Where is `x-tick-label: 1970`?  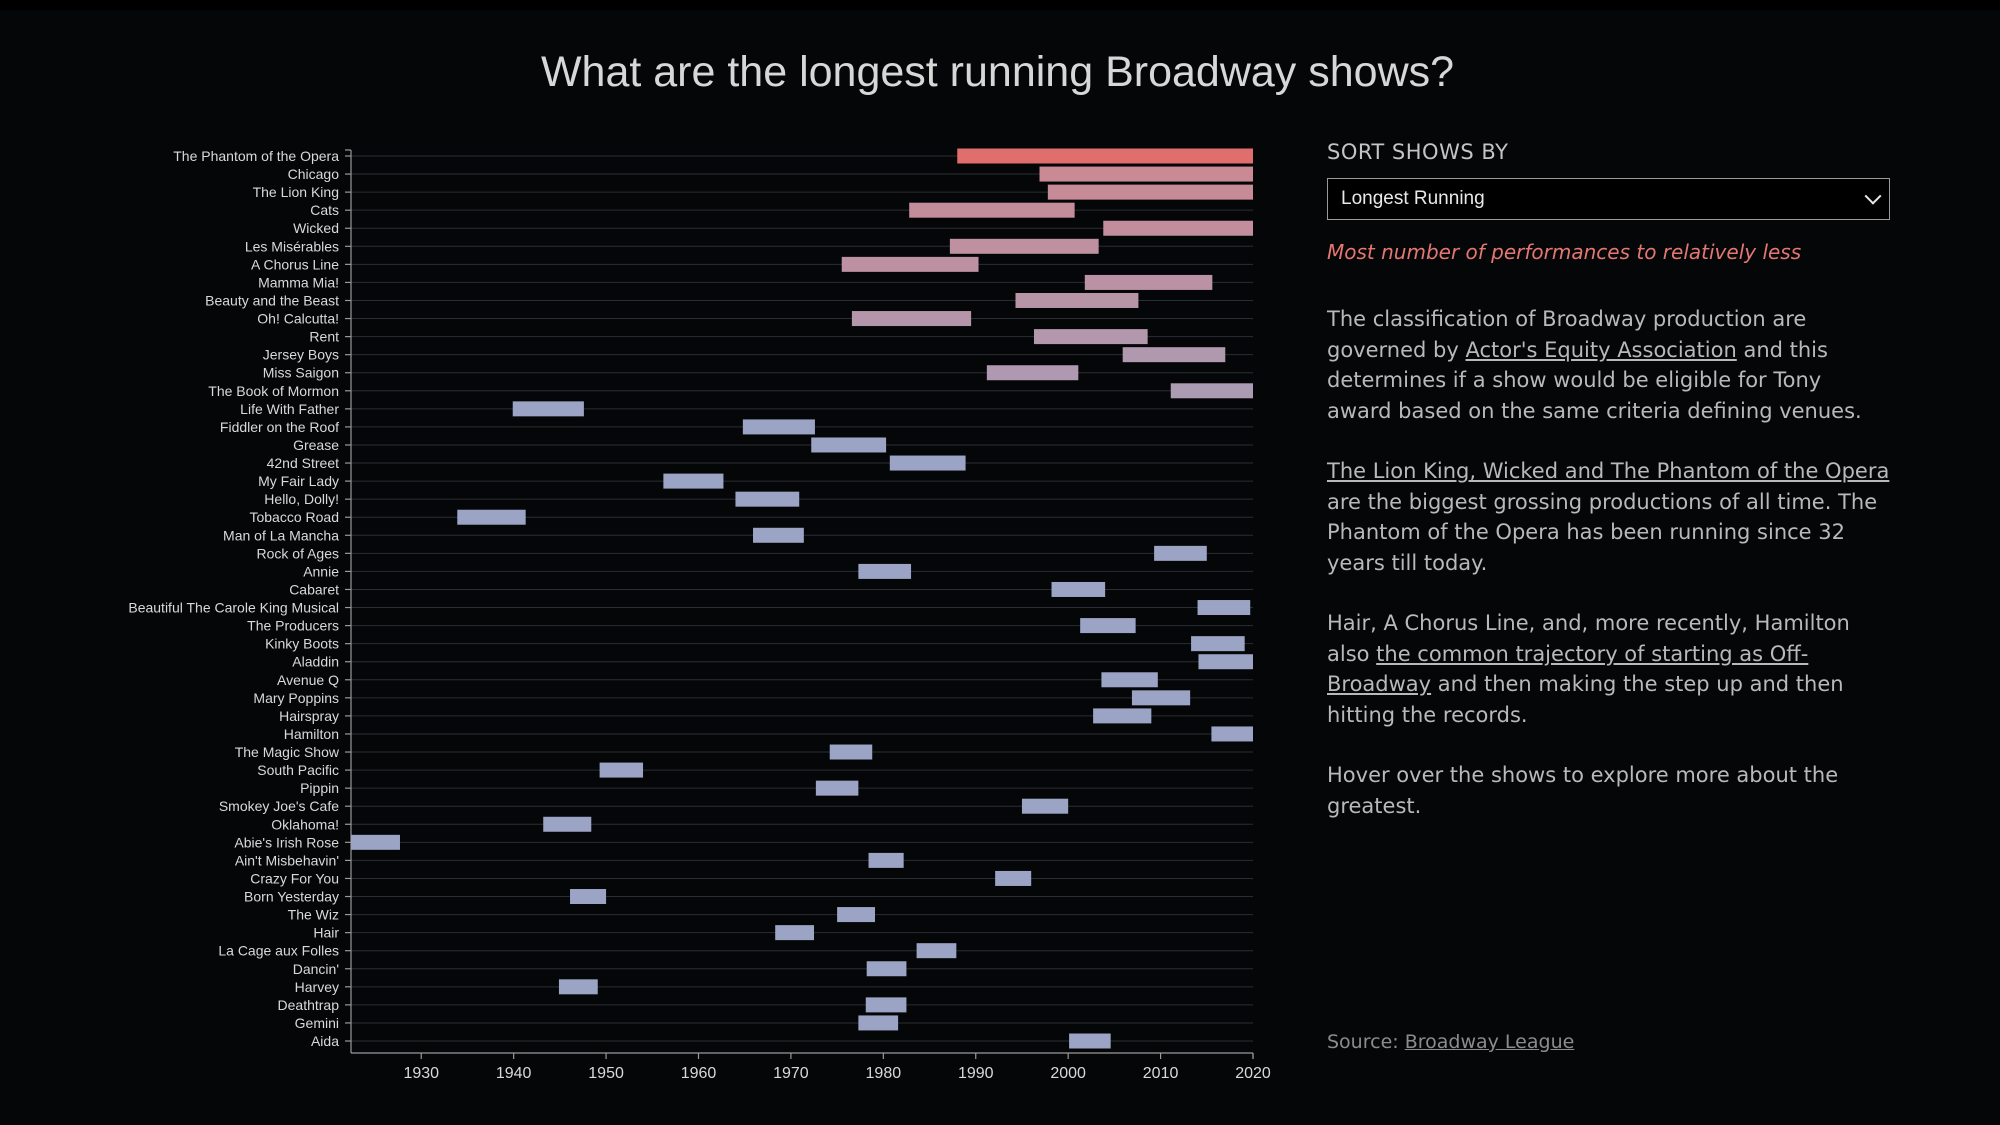 x-tick-label: 1970 is located at coordinates (791, 1073).